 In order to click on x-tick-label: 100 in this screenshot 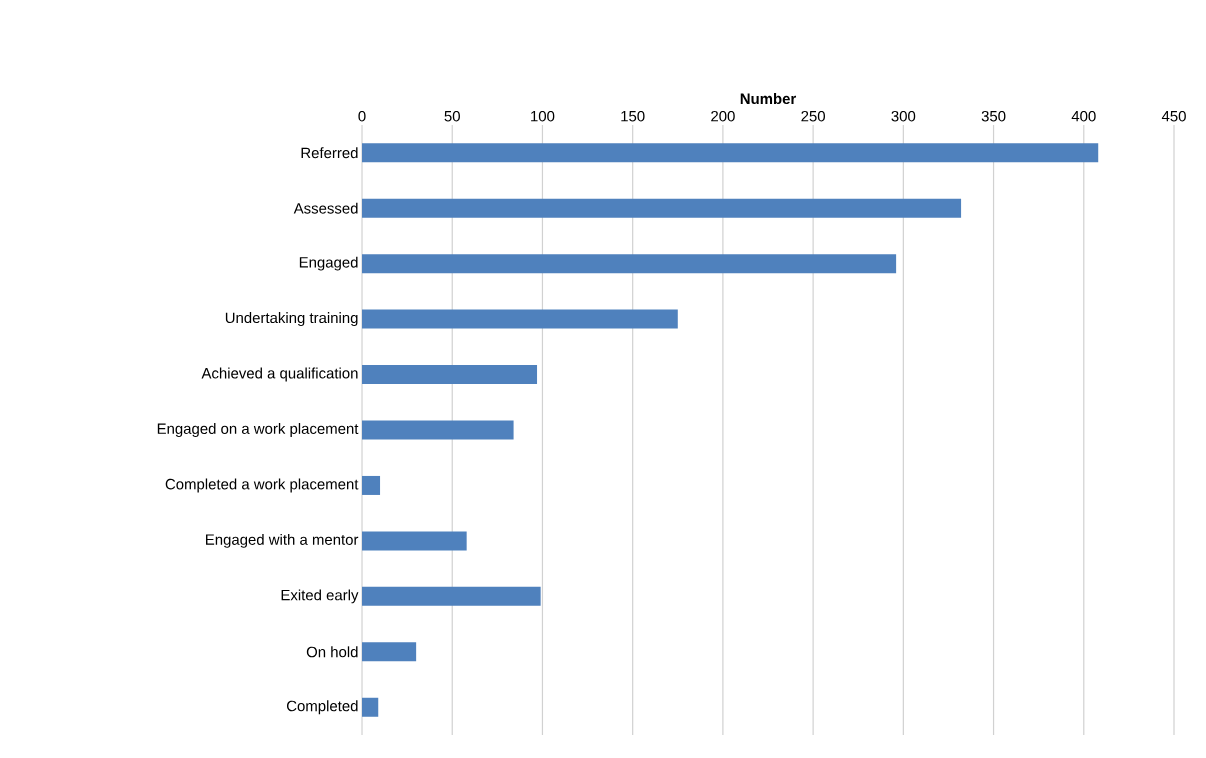, I will do `click(543, 116)`.